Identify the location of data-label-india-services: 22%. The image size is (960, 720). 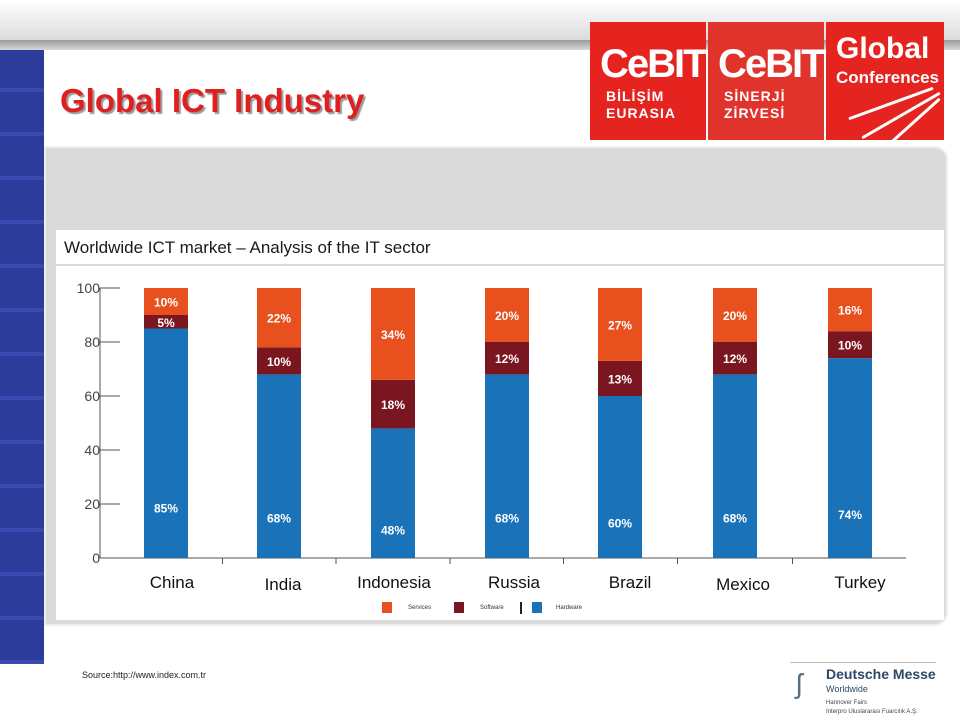
(279, 319).